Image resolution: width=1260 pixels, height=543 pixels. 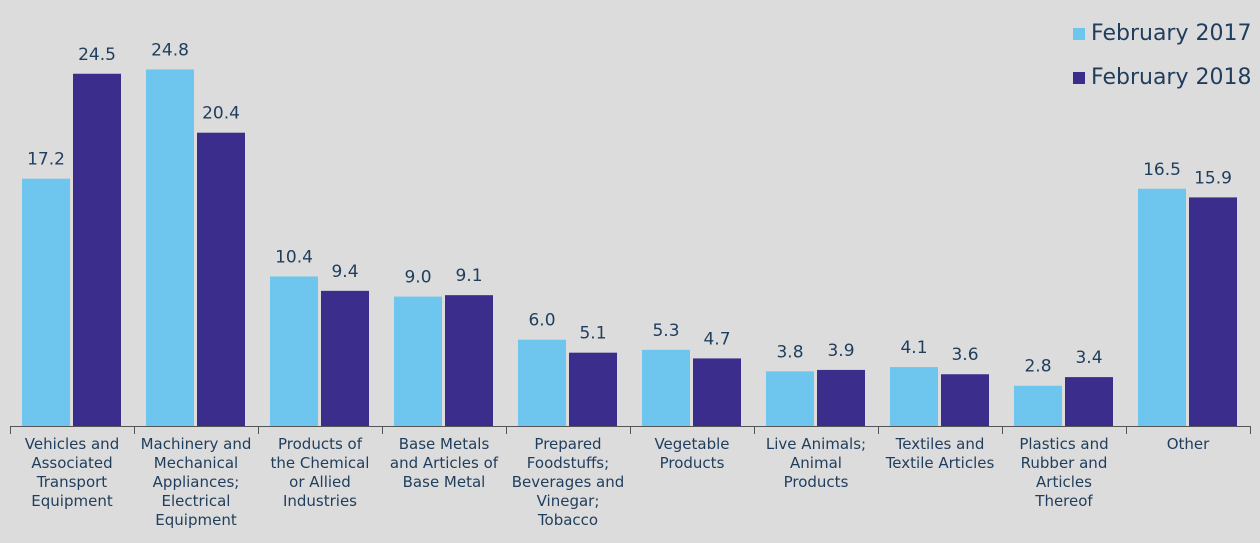 I want to click on data-label: 3.4, so click(x=1088, y=358).